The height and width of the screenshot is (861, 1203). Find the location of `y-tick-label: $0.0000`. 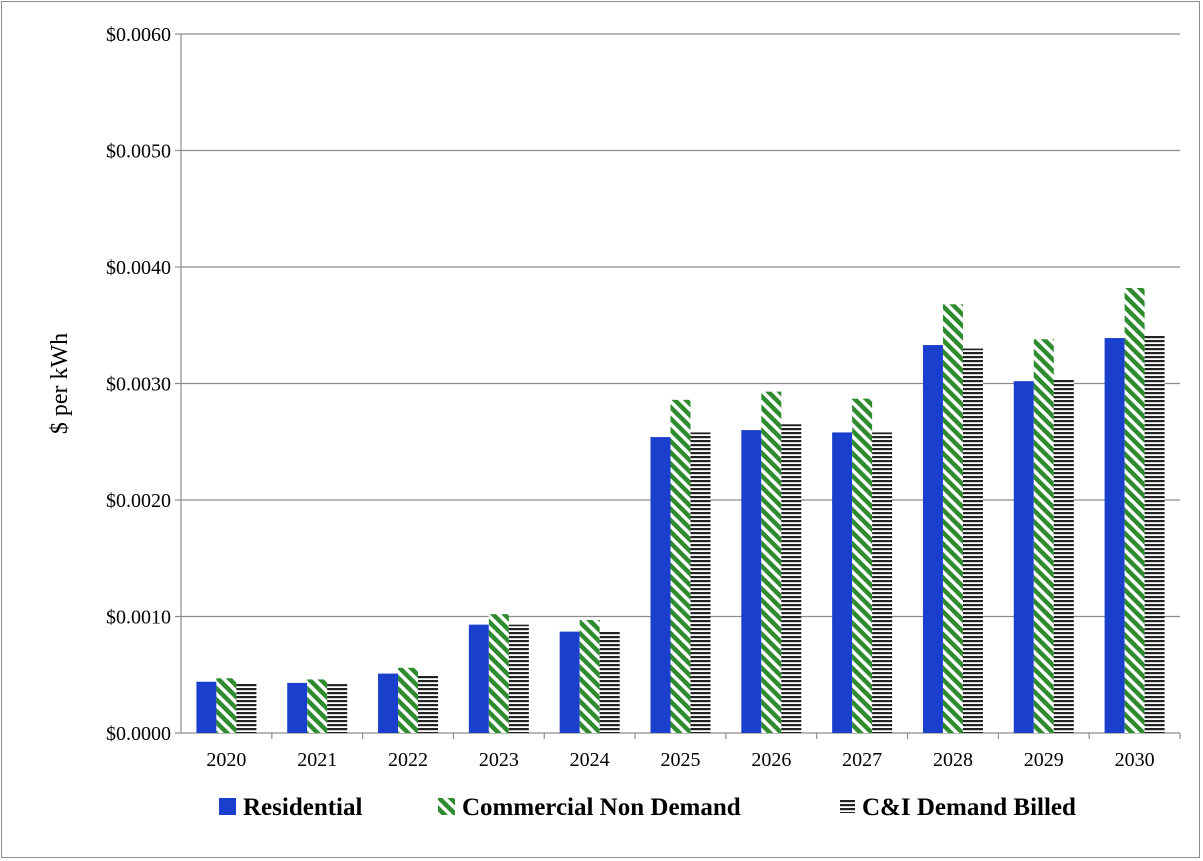

y-tick-label: $0.0000 is located at coordinates (138, 734).